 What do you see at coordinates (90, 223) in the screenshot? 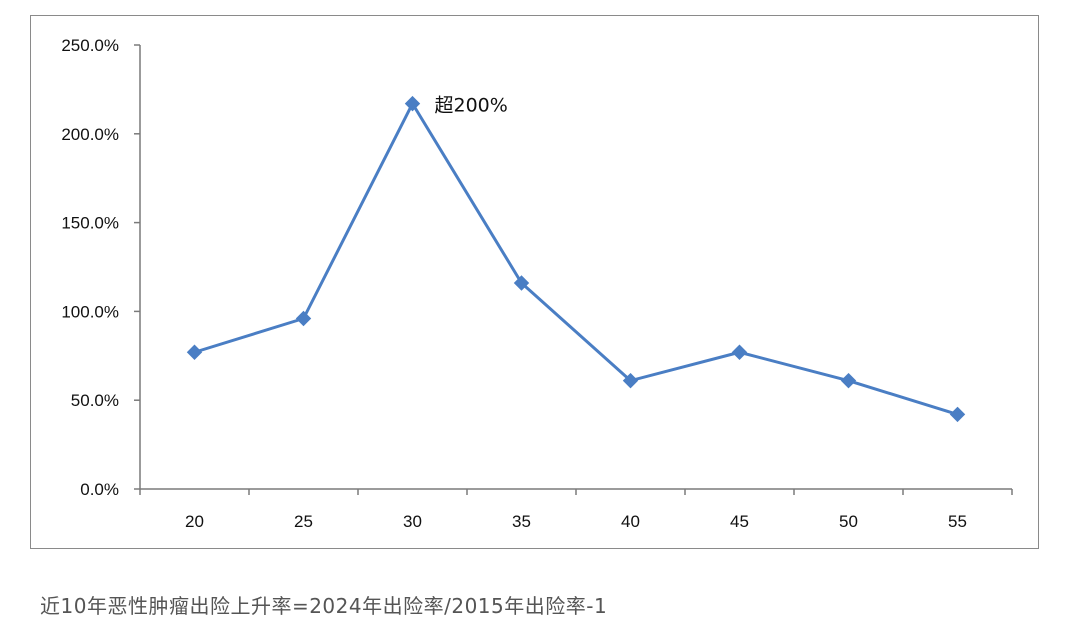
I see `y-tick-label: 150.0%` at bounding box center [90, 223].